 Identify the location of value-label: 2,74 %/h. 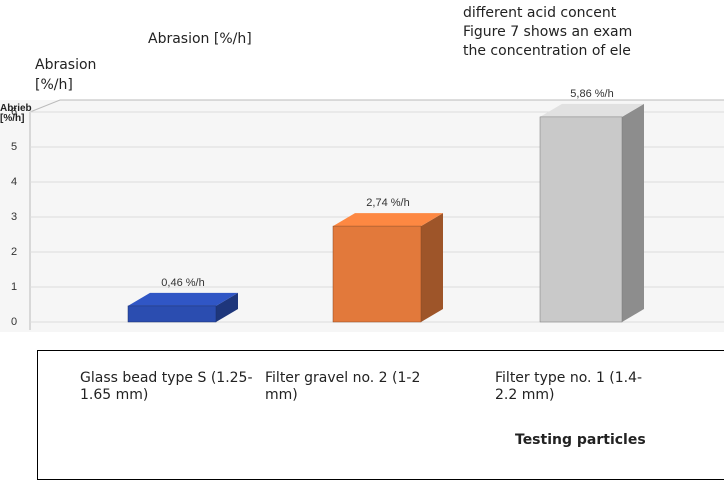
(387, 203).